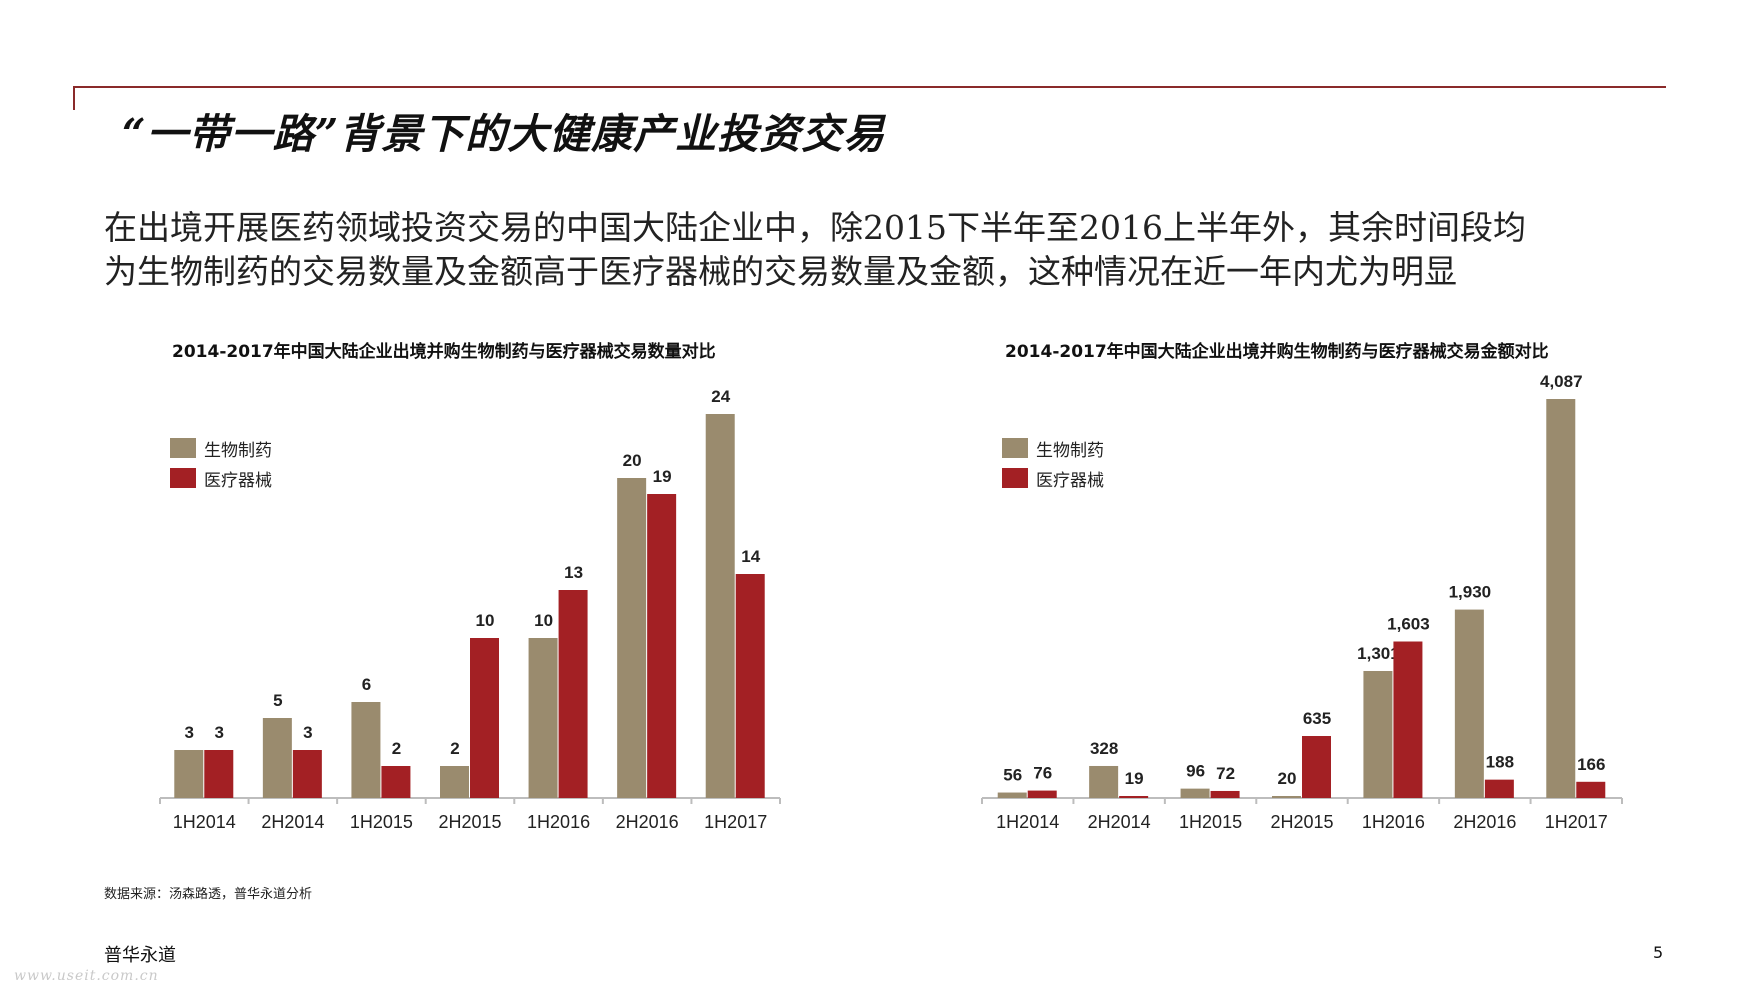 The height and width of the screenshot is (990, 1760). Describe the element at coordinates (1317, 718) in the screenshot. I see `data-label: 635` at that location.